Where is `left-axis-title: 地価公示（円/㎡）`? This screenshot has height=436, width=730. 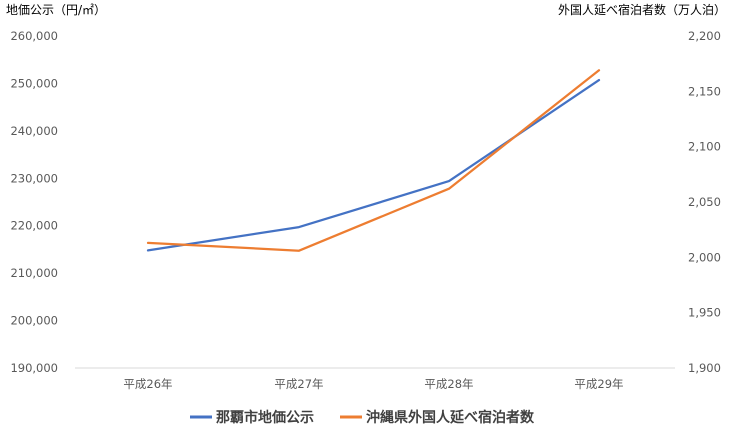 left-axis-title: 地価公示（円/㎡） is located at coordinates (56, 10).